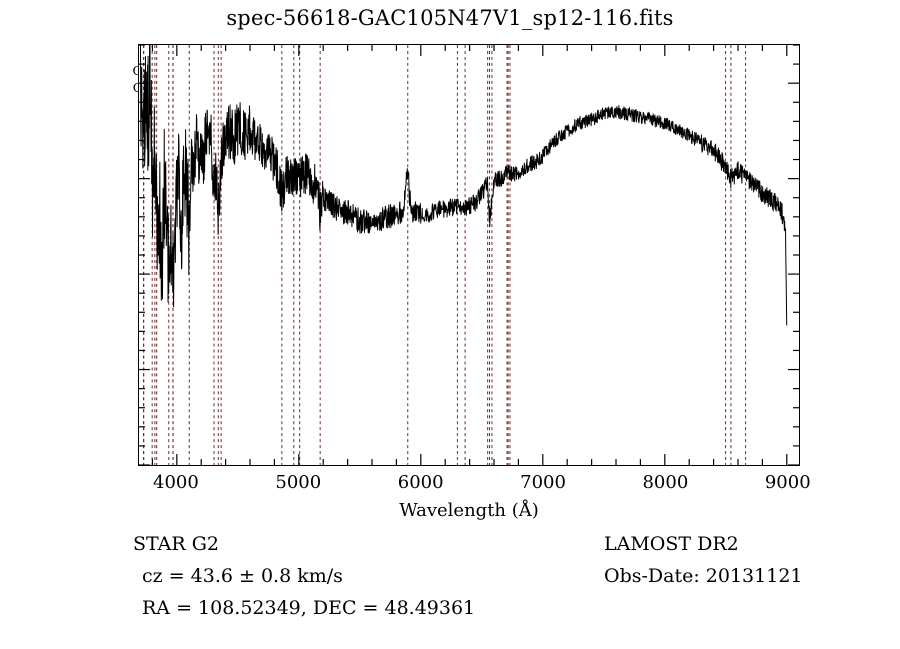 The width and height of the screenshot is (900, 649). Describe the element at coordinates (176, 544) in the screenshot. I see `object-class: STAR G2` at that location.